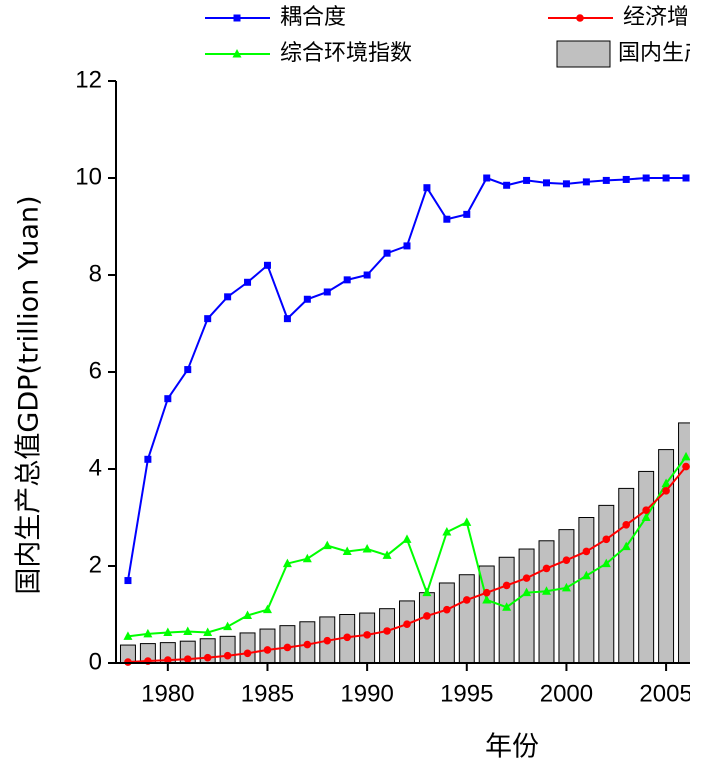 Image resolution: width=712 pixels, height=773 pixels. What do you see at coordinates (346, 53) in the screenshot?
I see `legend-label: 综合环境指数` at bounding box center [346, 53].